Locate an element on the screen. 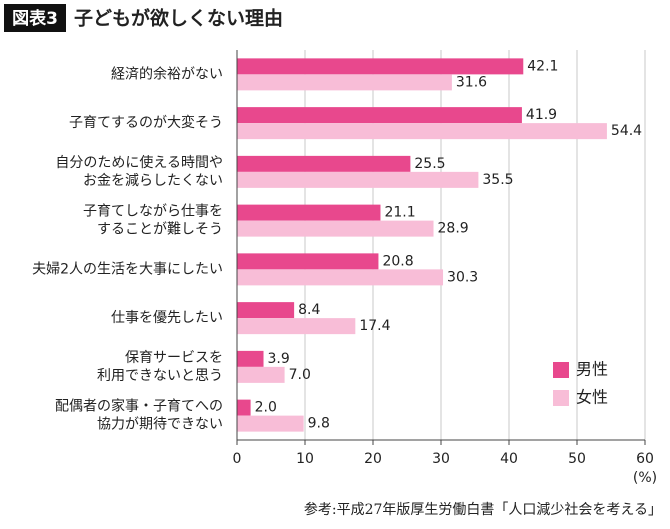  value-label: 42.1 is located at coordinates (542, 66).